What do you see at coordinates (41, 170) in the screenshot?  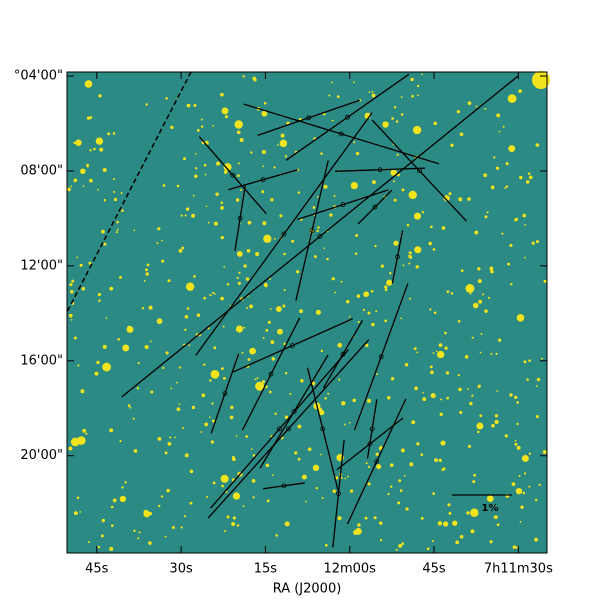 I see `y-tick-label: 08'00"` at bounding box center [41, 170].